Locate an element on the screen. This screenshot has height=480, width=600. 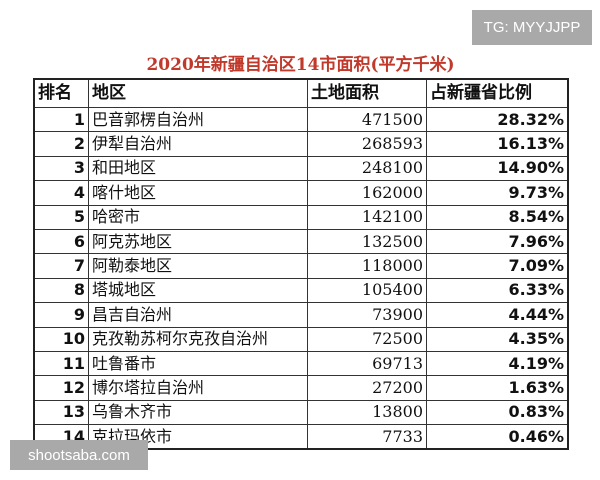
share-cell: 7.09% is located at coordinates (497, 266).